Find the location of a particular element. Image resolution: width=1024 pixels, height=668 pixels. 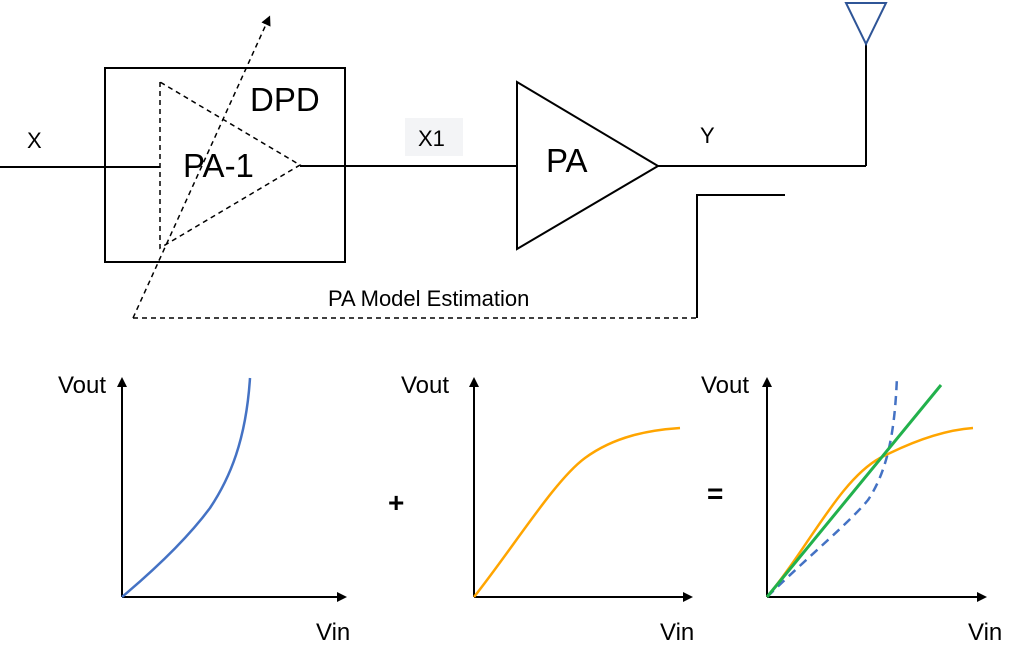

output-label: Y is located at coordinates (707, 135).